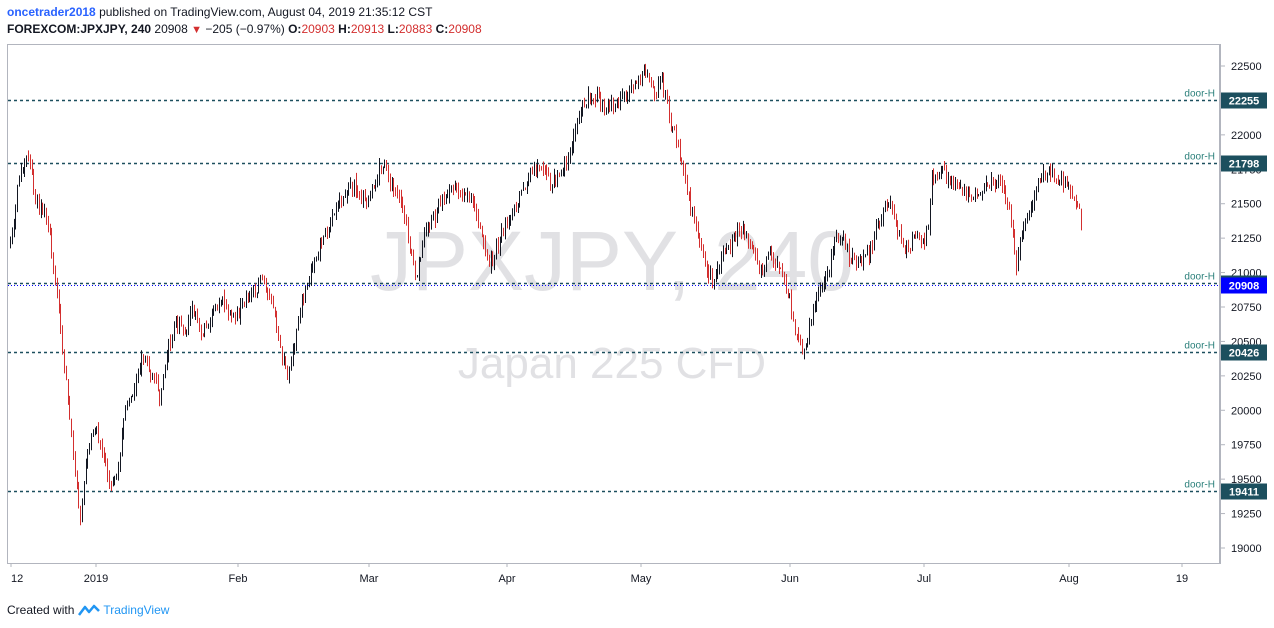 Image resolution: width=1274 pixels, height=628 pixels. Describe the element at coordinates (1246, 480) in the screenshot. I see `y-tick-label: 19500` at that location.